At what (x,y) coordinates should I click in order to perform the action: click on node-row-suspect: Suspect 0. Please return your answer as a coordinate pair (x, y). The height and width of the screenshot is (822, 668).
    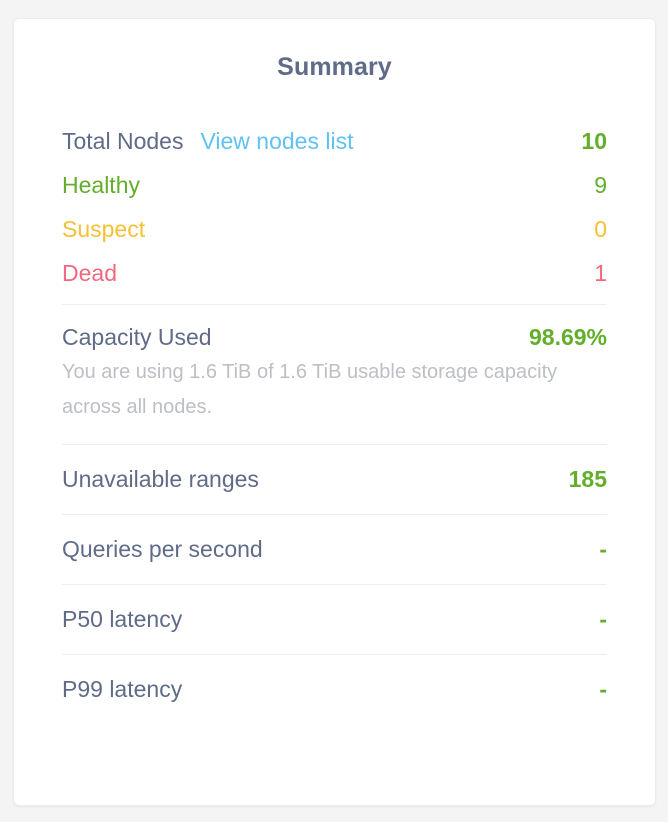
    Looking at the image, I should click on (334, 238).